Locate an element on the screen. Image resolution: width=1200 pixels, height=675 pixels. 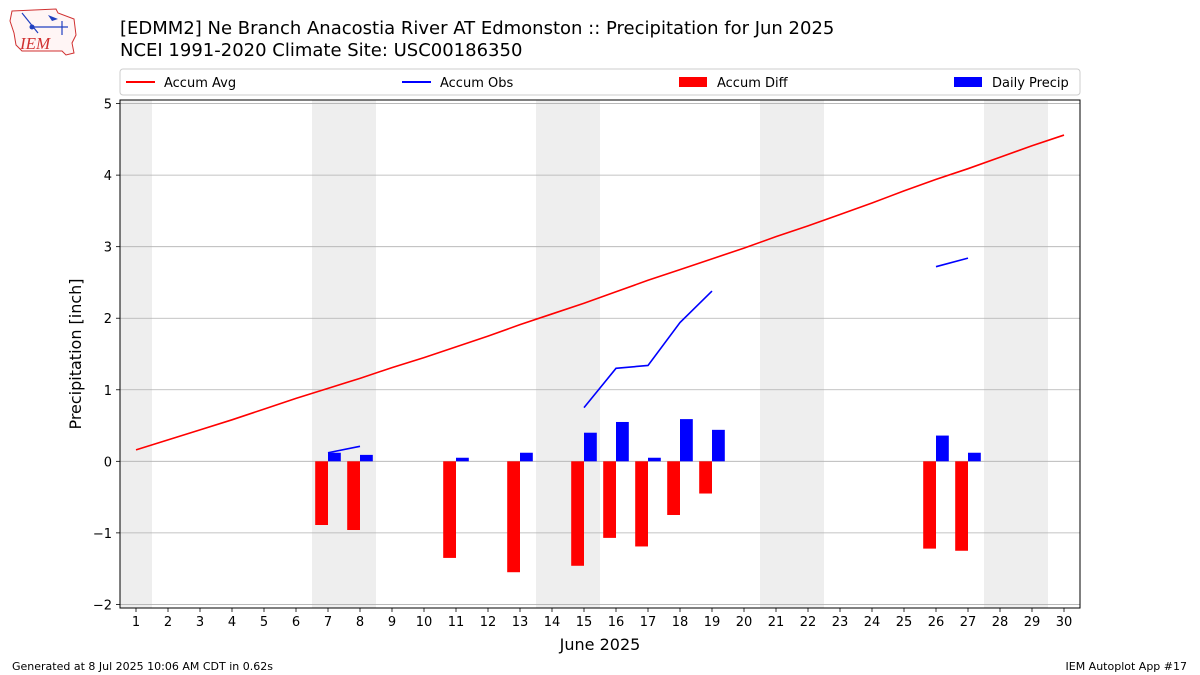
y-tick-label: 5 is located at coordinates (108, 105).